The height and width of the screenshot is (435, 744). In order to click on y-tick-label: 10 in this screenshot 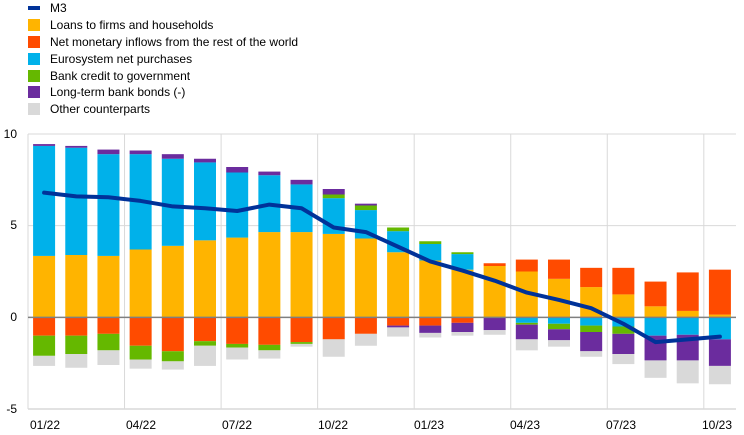, I will do `click(11, 134)`.